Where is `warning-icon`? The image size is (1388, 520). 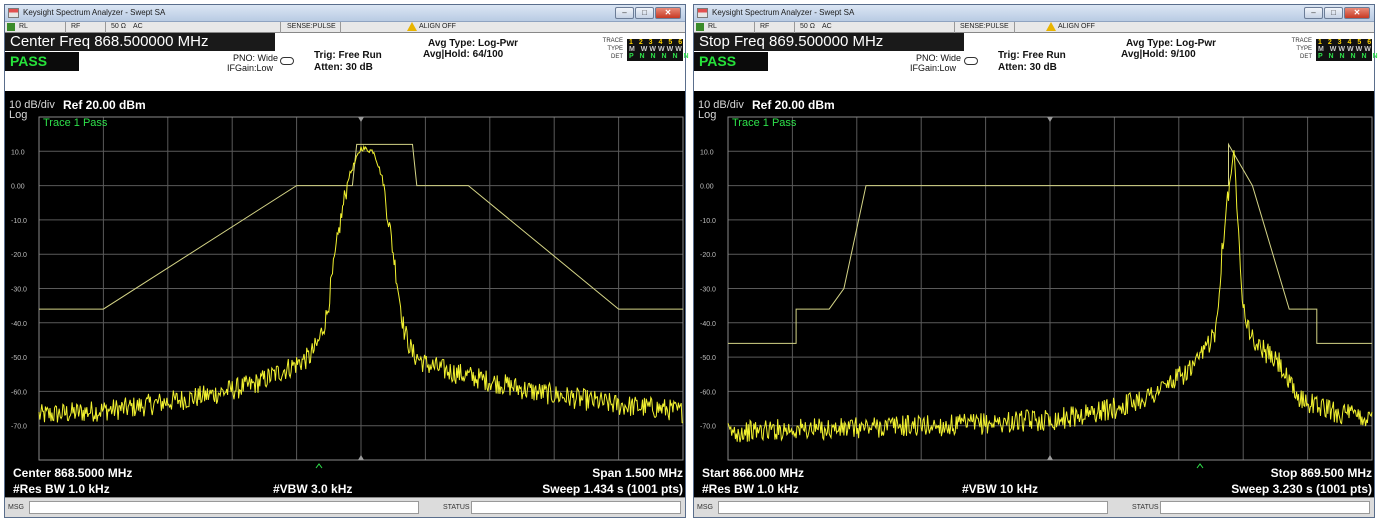
warning-icon is located at coordinates (1051, 26).